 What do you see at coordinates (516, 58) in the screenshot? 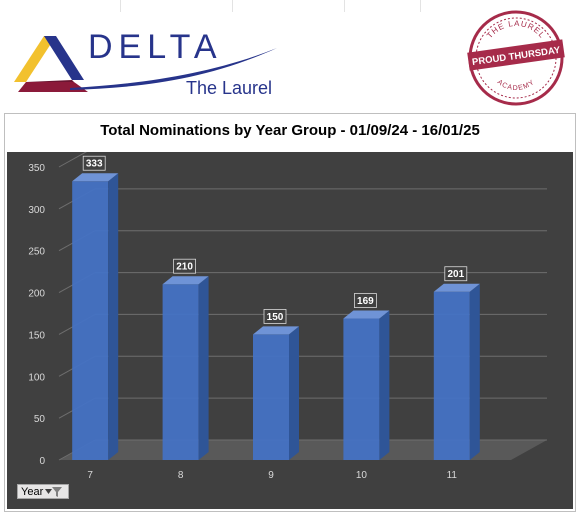
I see `proud-thursday-badge: THE LAUREL PROUD THURSDAY ACADEMY` at bounding box center [516, 58].